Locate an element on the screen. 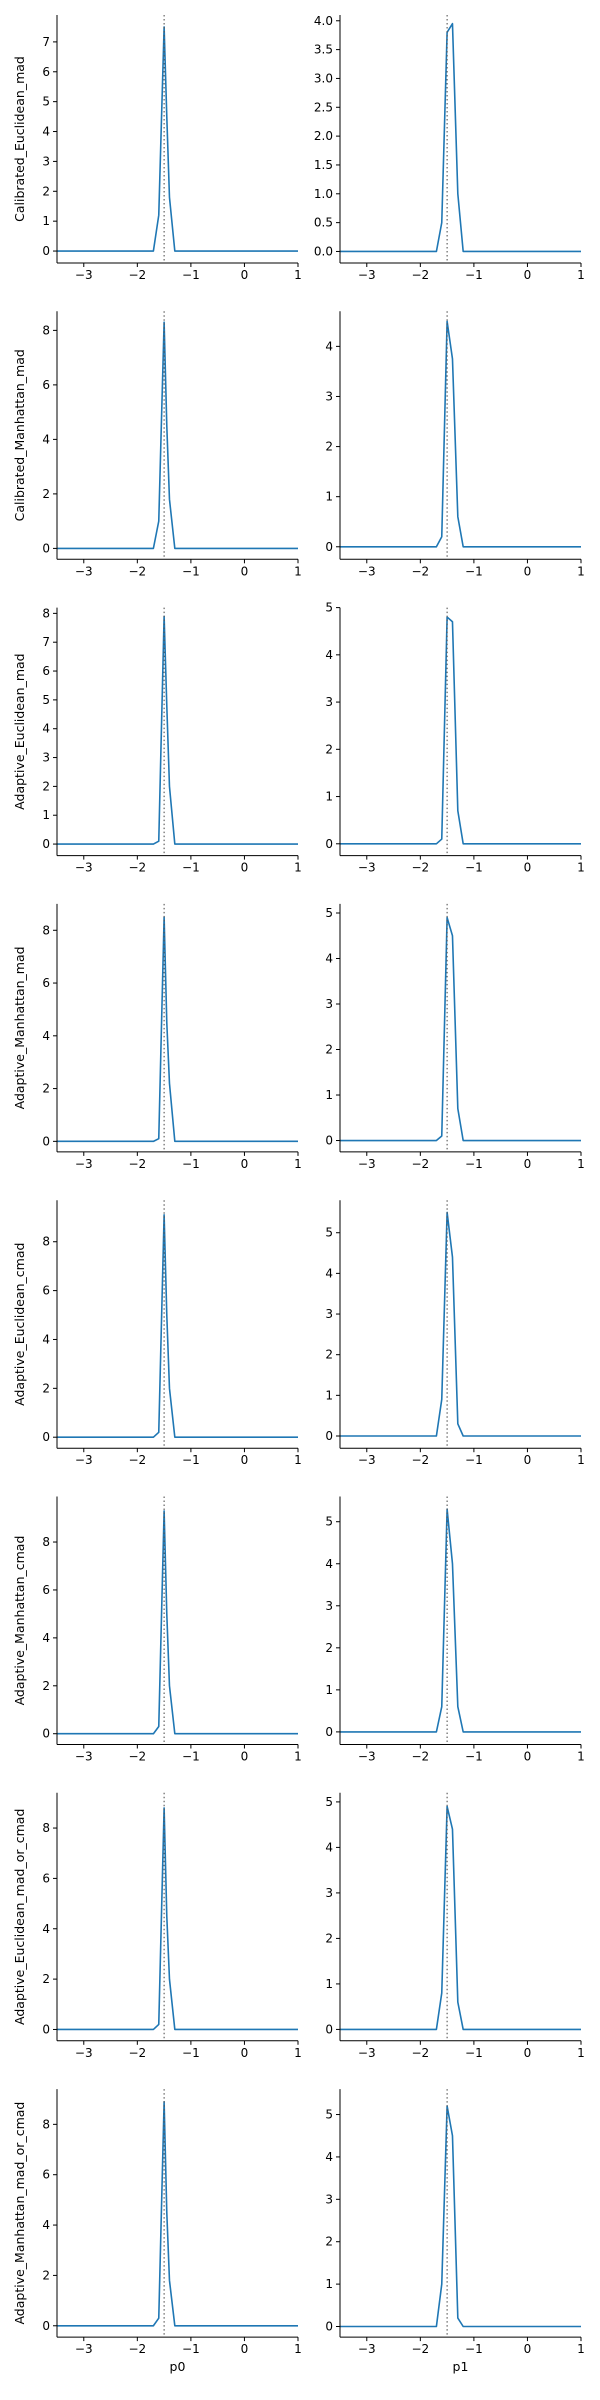 Image resolution: width=600 pixels, height=2400 pixels. y-axis-label: Calibrated_Euclidean_mad is located at coordinates (19, 139).